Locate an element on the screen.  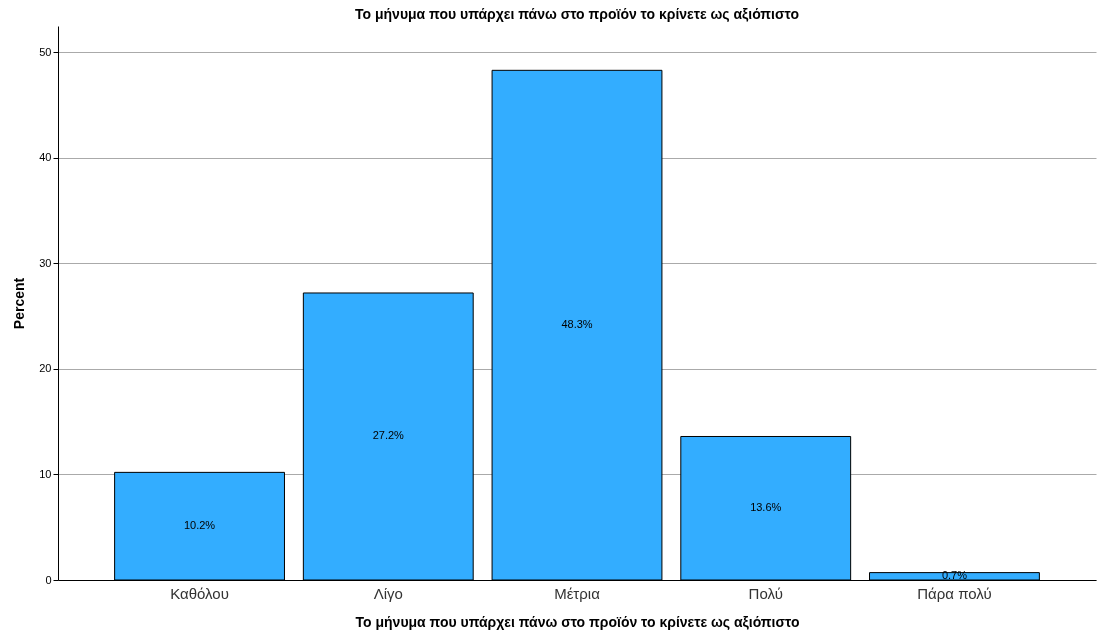
data-label: 10.2% is located at coordinates (199, 525).